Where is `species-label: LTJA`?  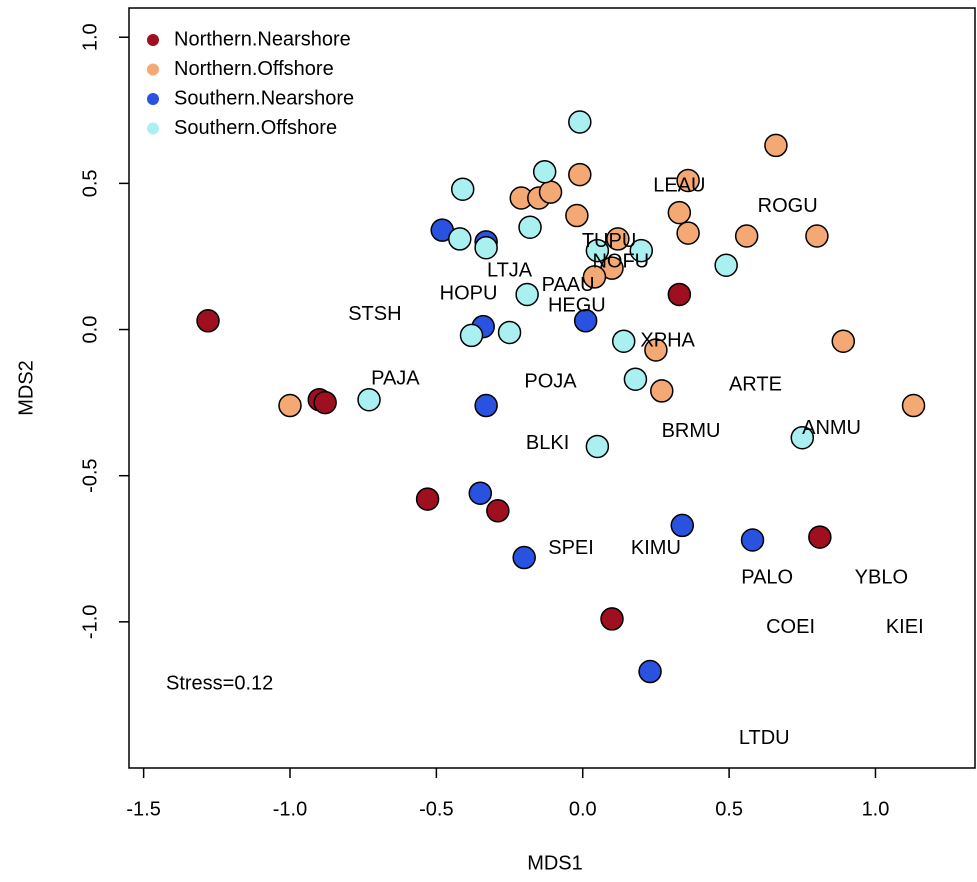 species-label: LTJA is located at coordinates (510, 270).